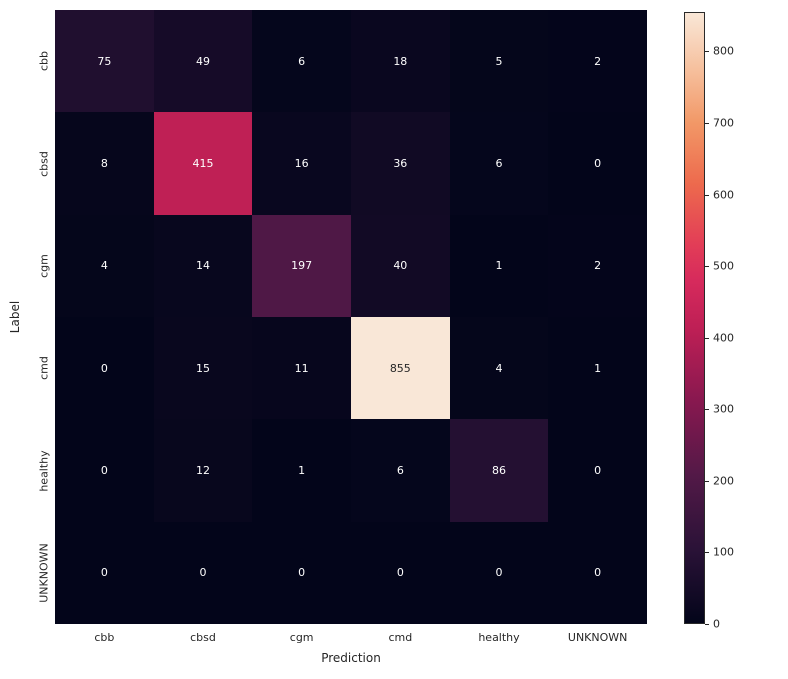 The image size is (788, 679). What do you see at coordinates (723, 123) in the screenshot?
I see `colorbar-tick-label: 700` at bounding box center [723, 123].